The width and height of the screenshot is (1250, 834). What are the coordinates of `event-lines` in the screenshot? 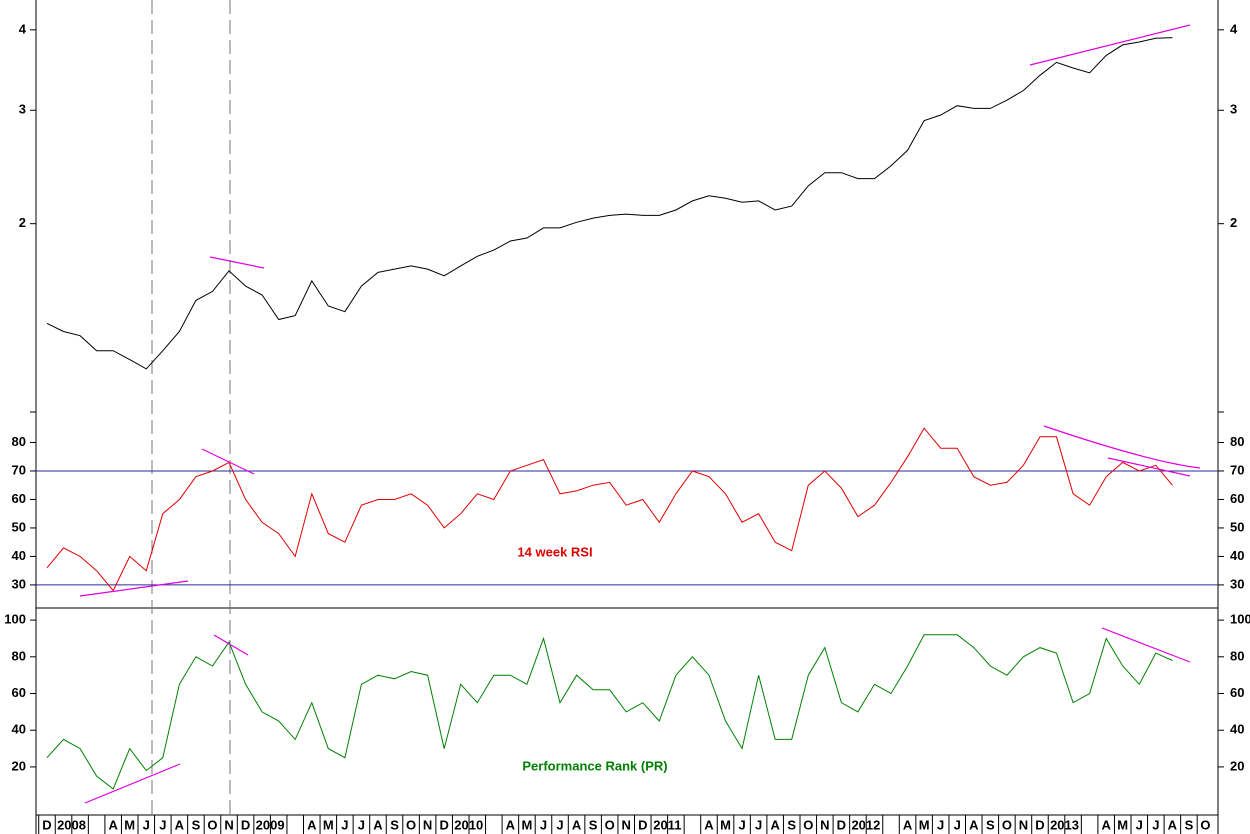 It's located at (191, 407).